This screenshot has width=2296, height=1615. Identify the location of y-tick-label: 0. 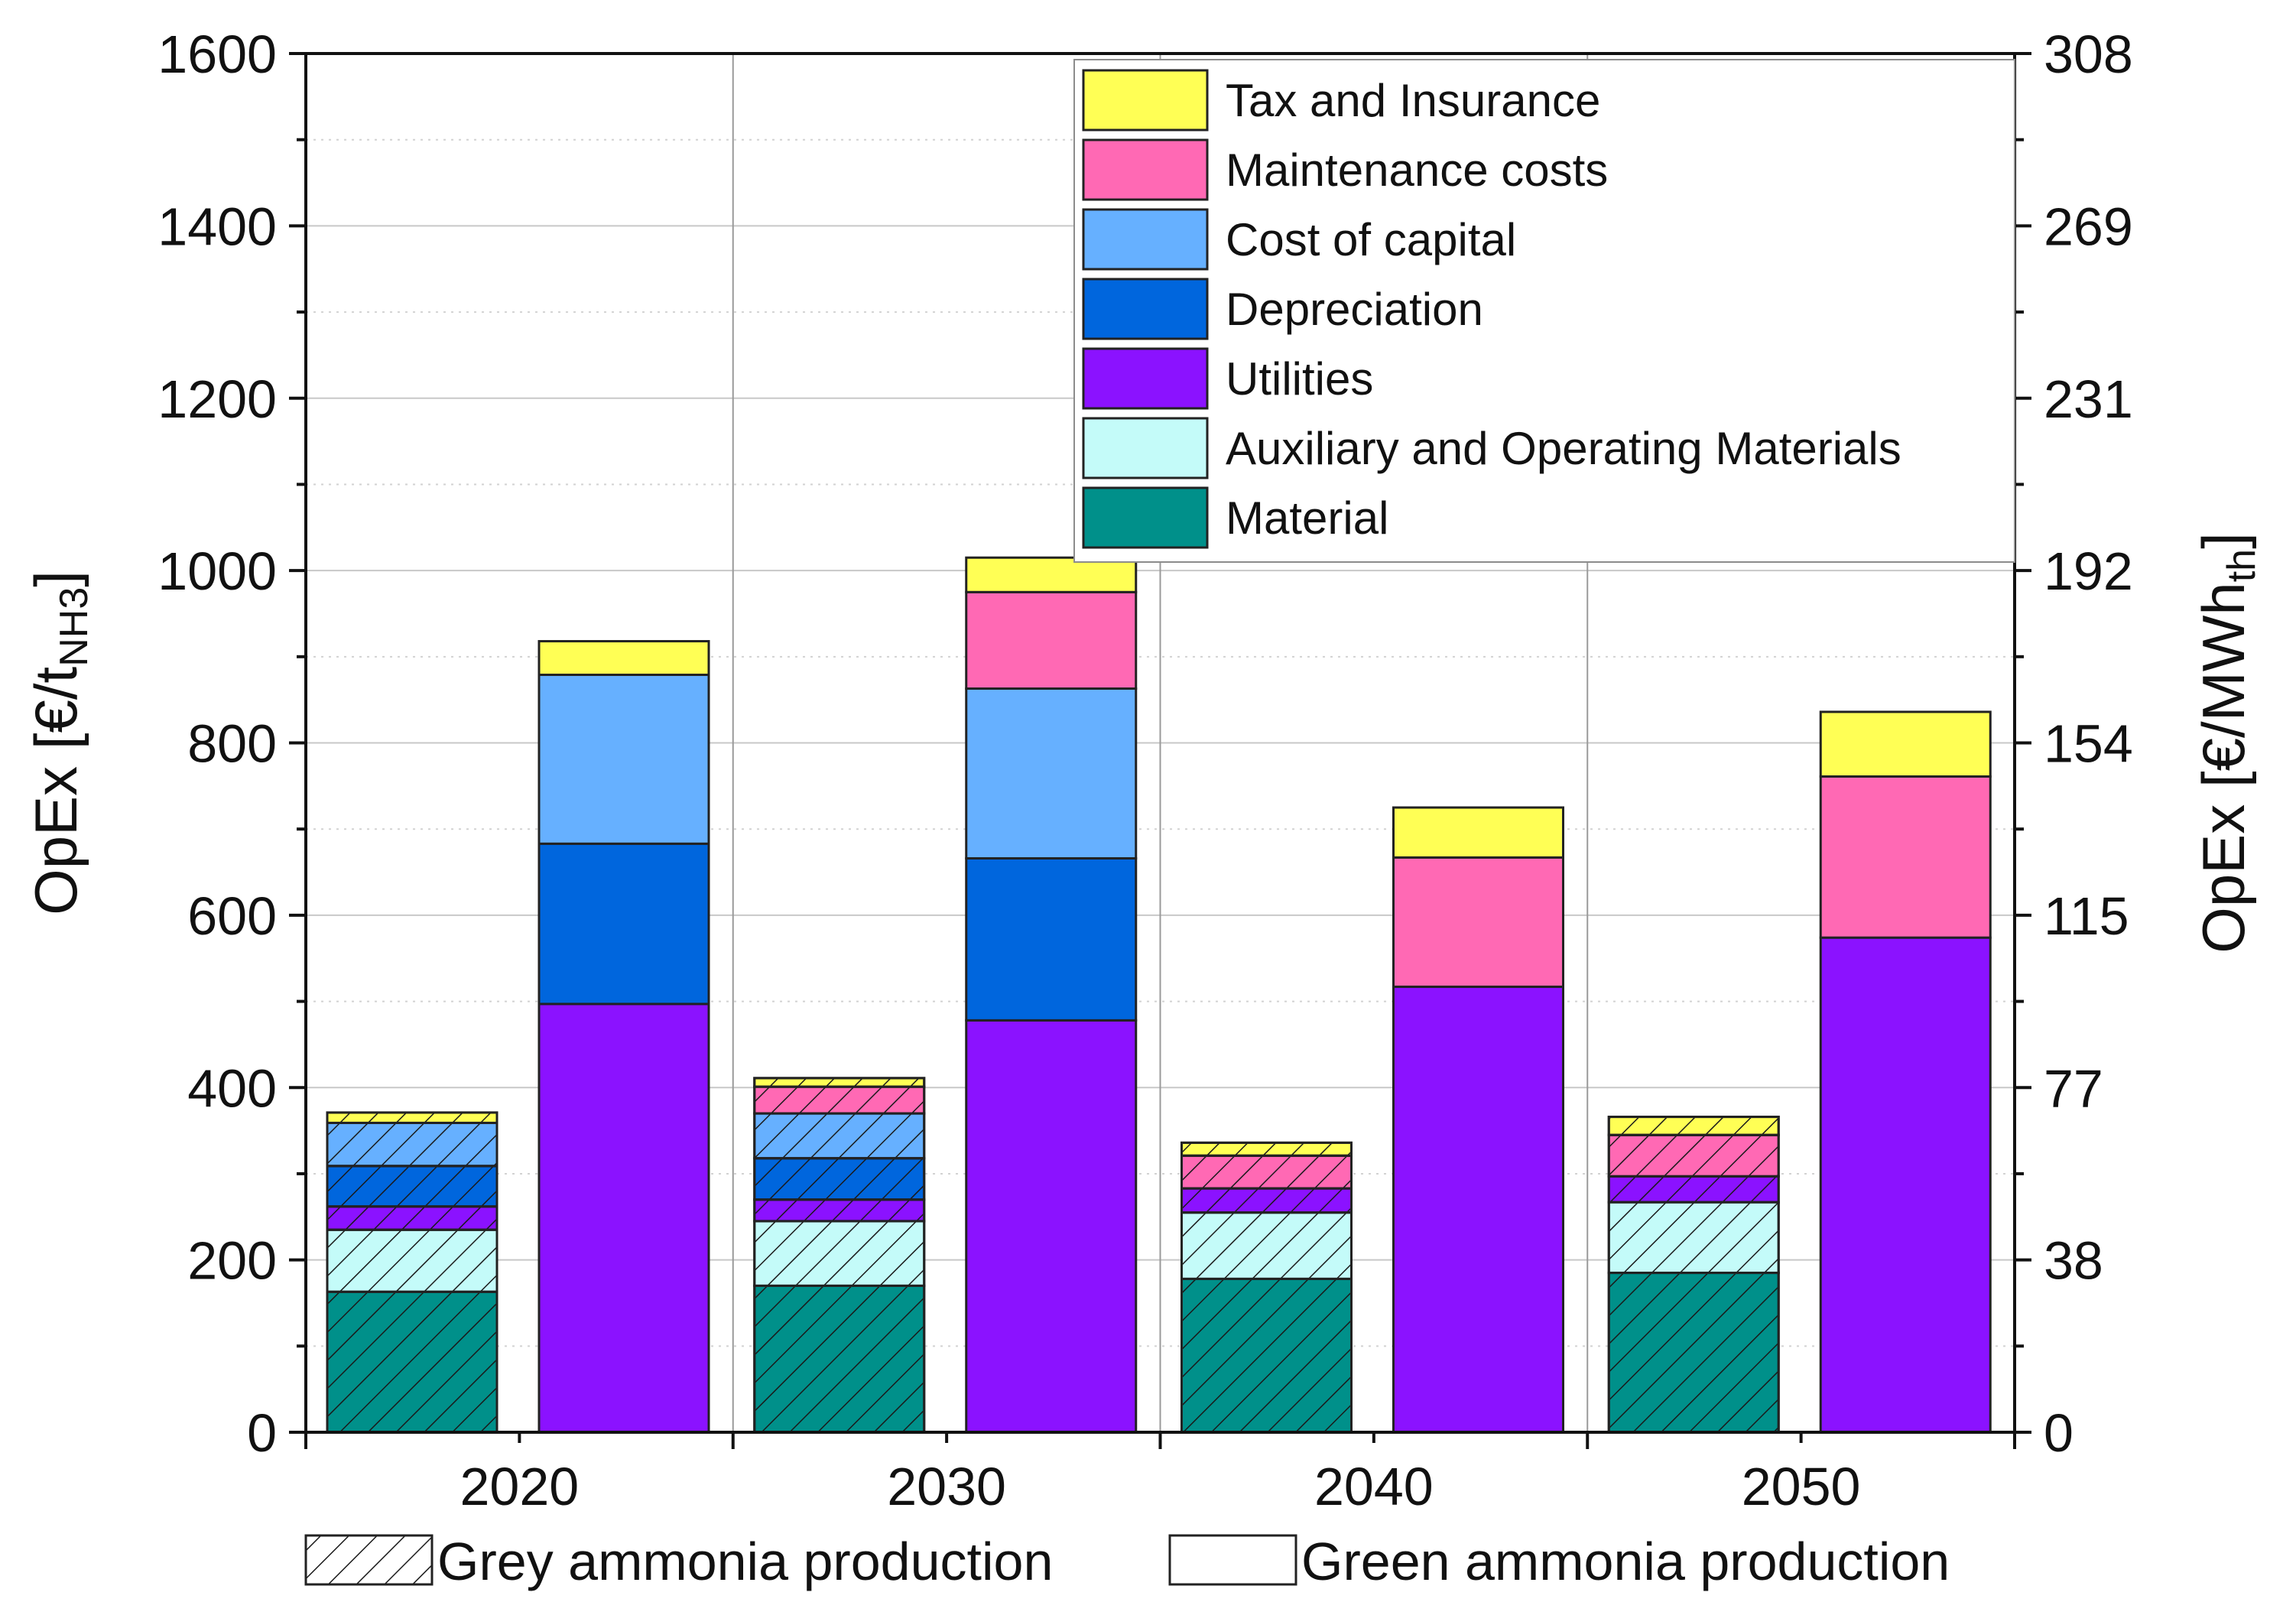
(262, 1433).